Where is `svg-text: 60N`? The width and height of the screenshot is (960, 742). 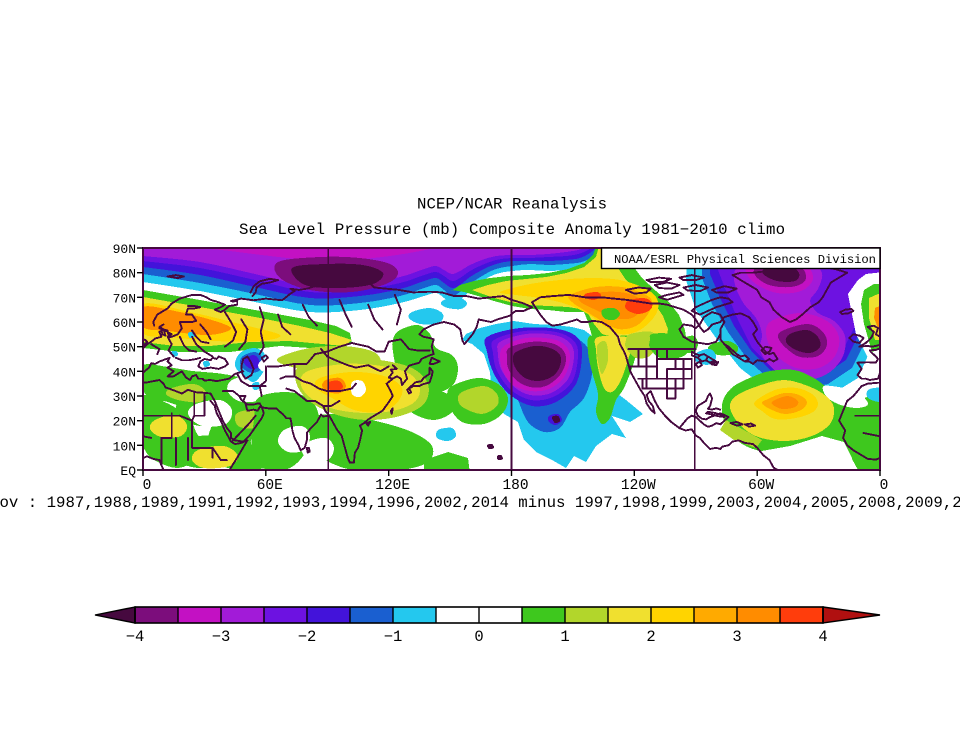 svg-text: 60N is located at coordinates (124, 323).